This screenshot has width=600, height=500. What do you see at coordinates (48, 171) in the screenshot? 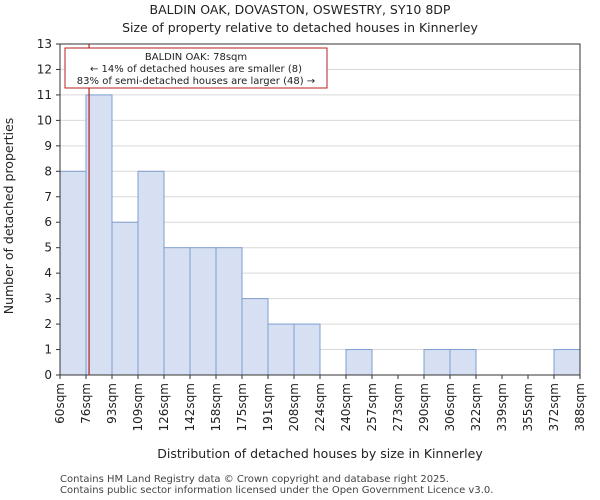
I see `y-tick-label: 8` at bounding box center [48, 171].